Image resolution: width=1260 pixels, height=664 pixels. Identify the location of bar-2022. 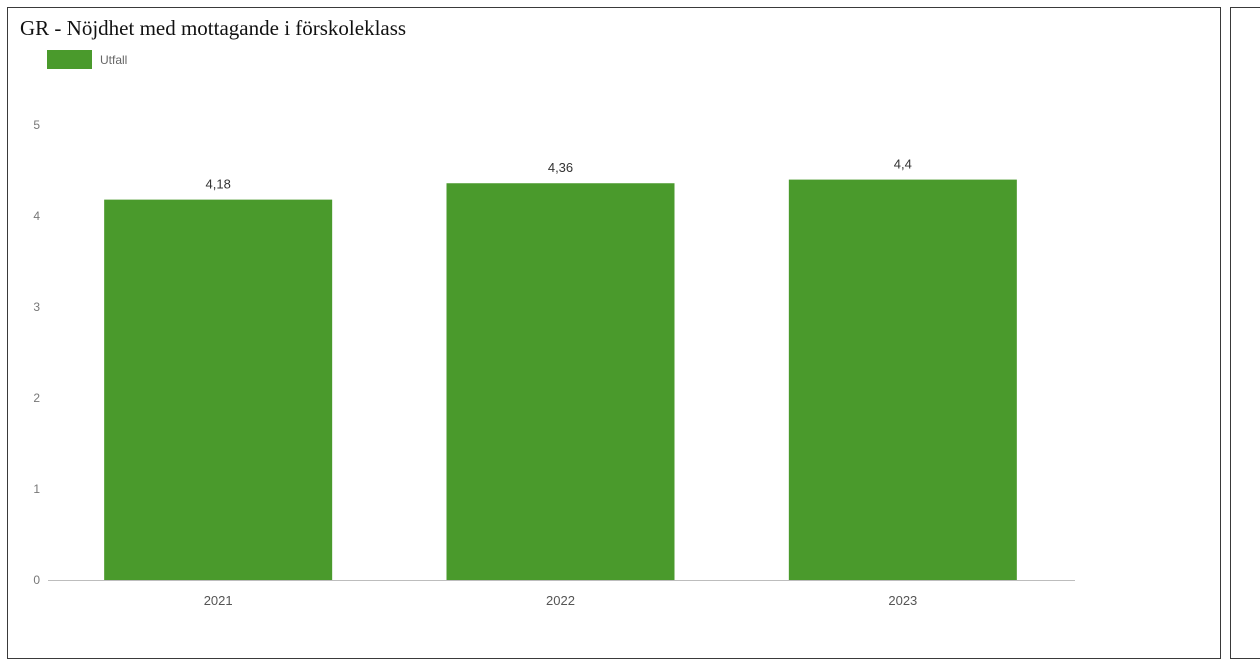
(560, 382).